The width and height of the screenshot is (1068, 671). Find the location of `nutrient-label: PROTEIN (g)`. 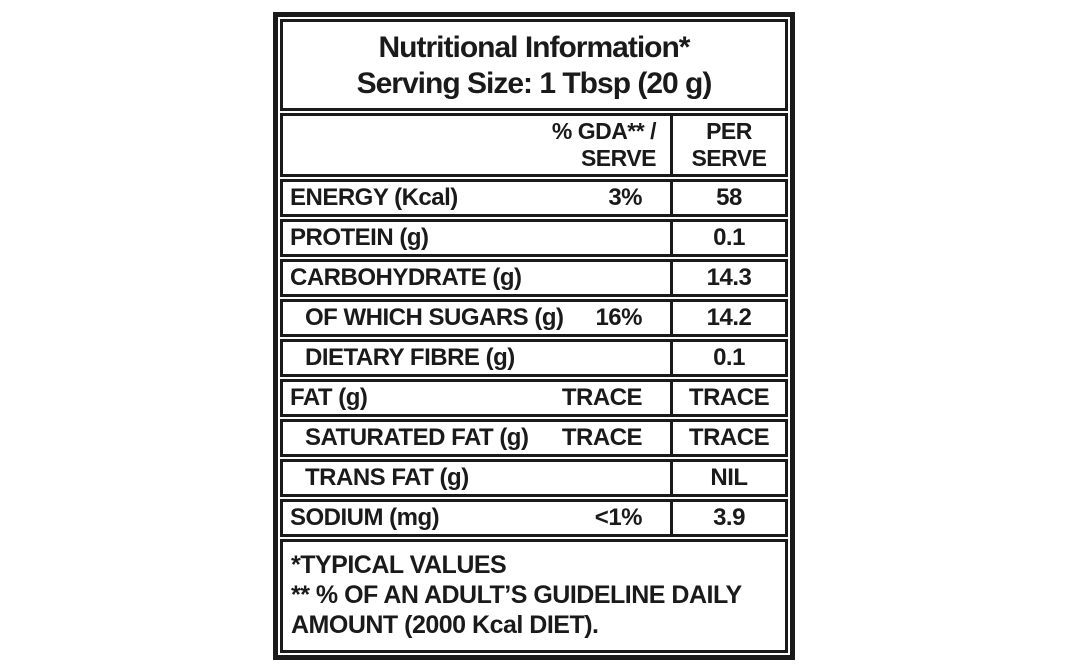

nutrient-label: PROTEIN (g) is located at coordinates (359, 237).